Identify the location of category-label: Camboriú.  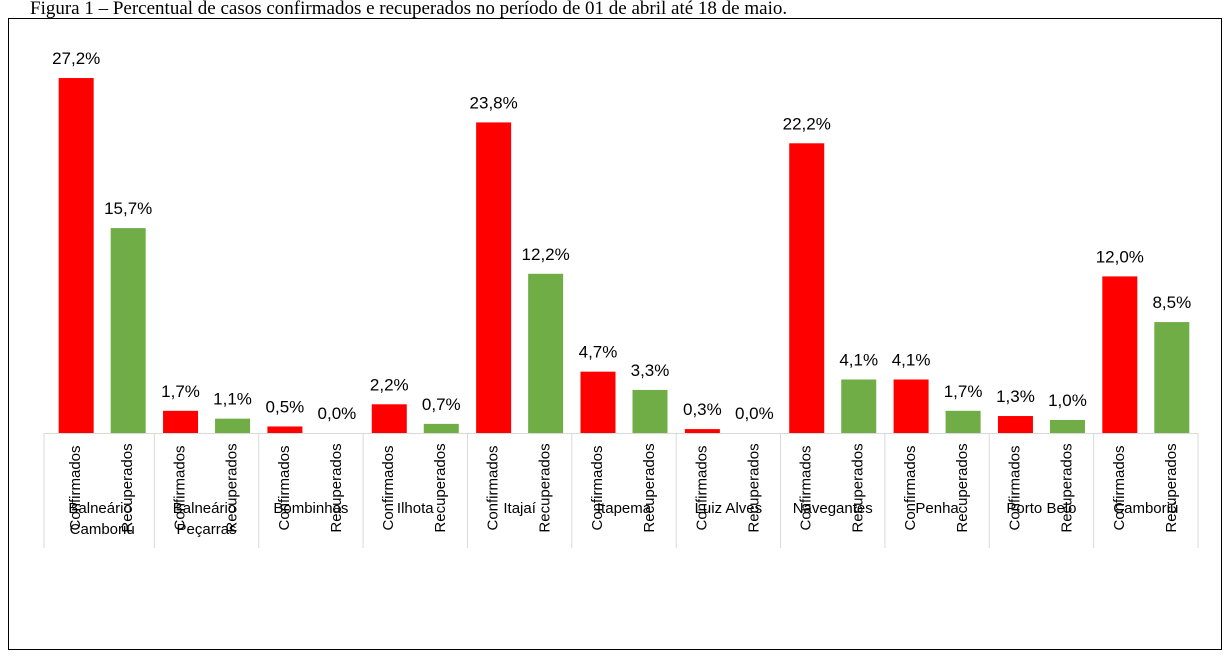
(1145, 508).